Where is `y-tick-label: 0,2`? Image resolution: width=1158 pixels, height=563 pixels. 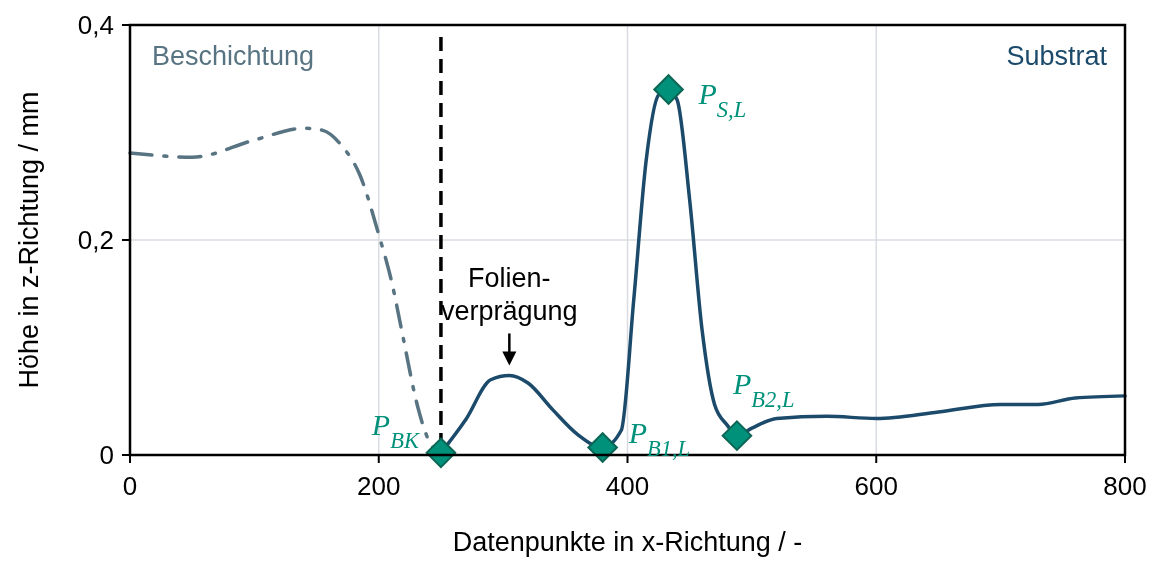 y-tick-label: 0,2 is located at coordinates (95, 240).